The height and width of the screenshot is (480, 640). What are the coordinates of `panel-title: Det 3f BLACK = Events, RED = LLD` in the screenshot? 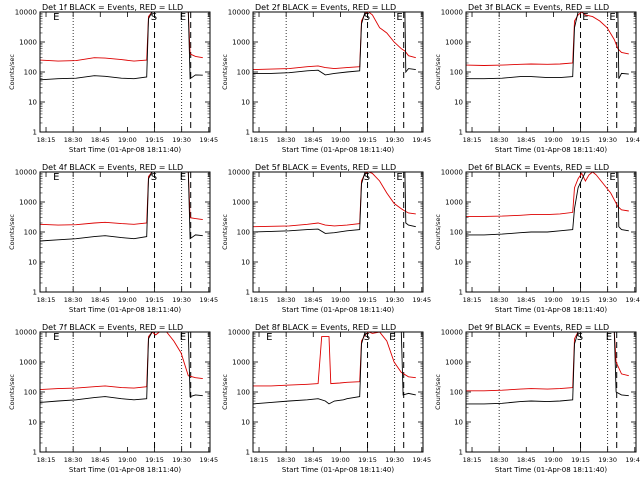 It's located at (538, 7).